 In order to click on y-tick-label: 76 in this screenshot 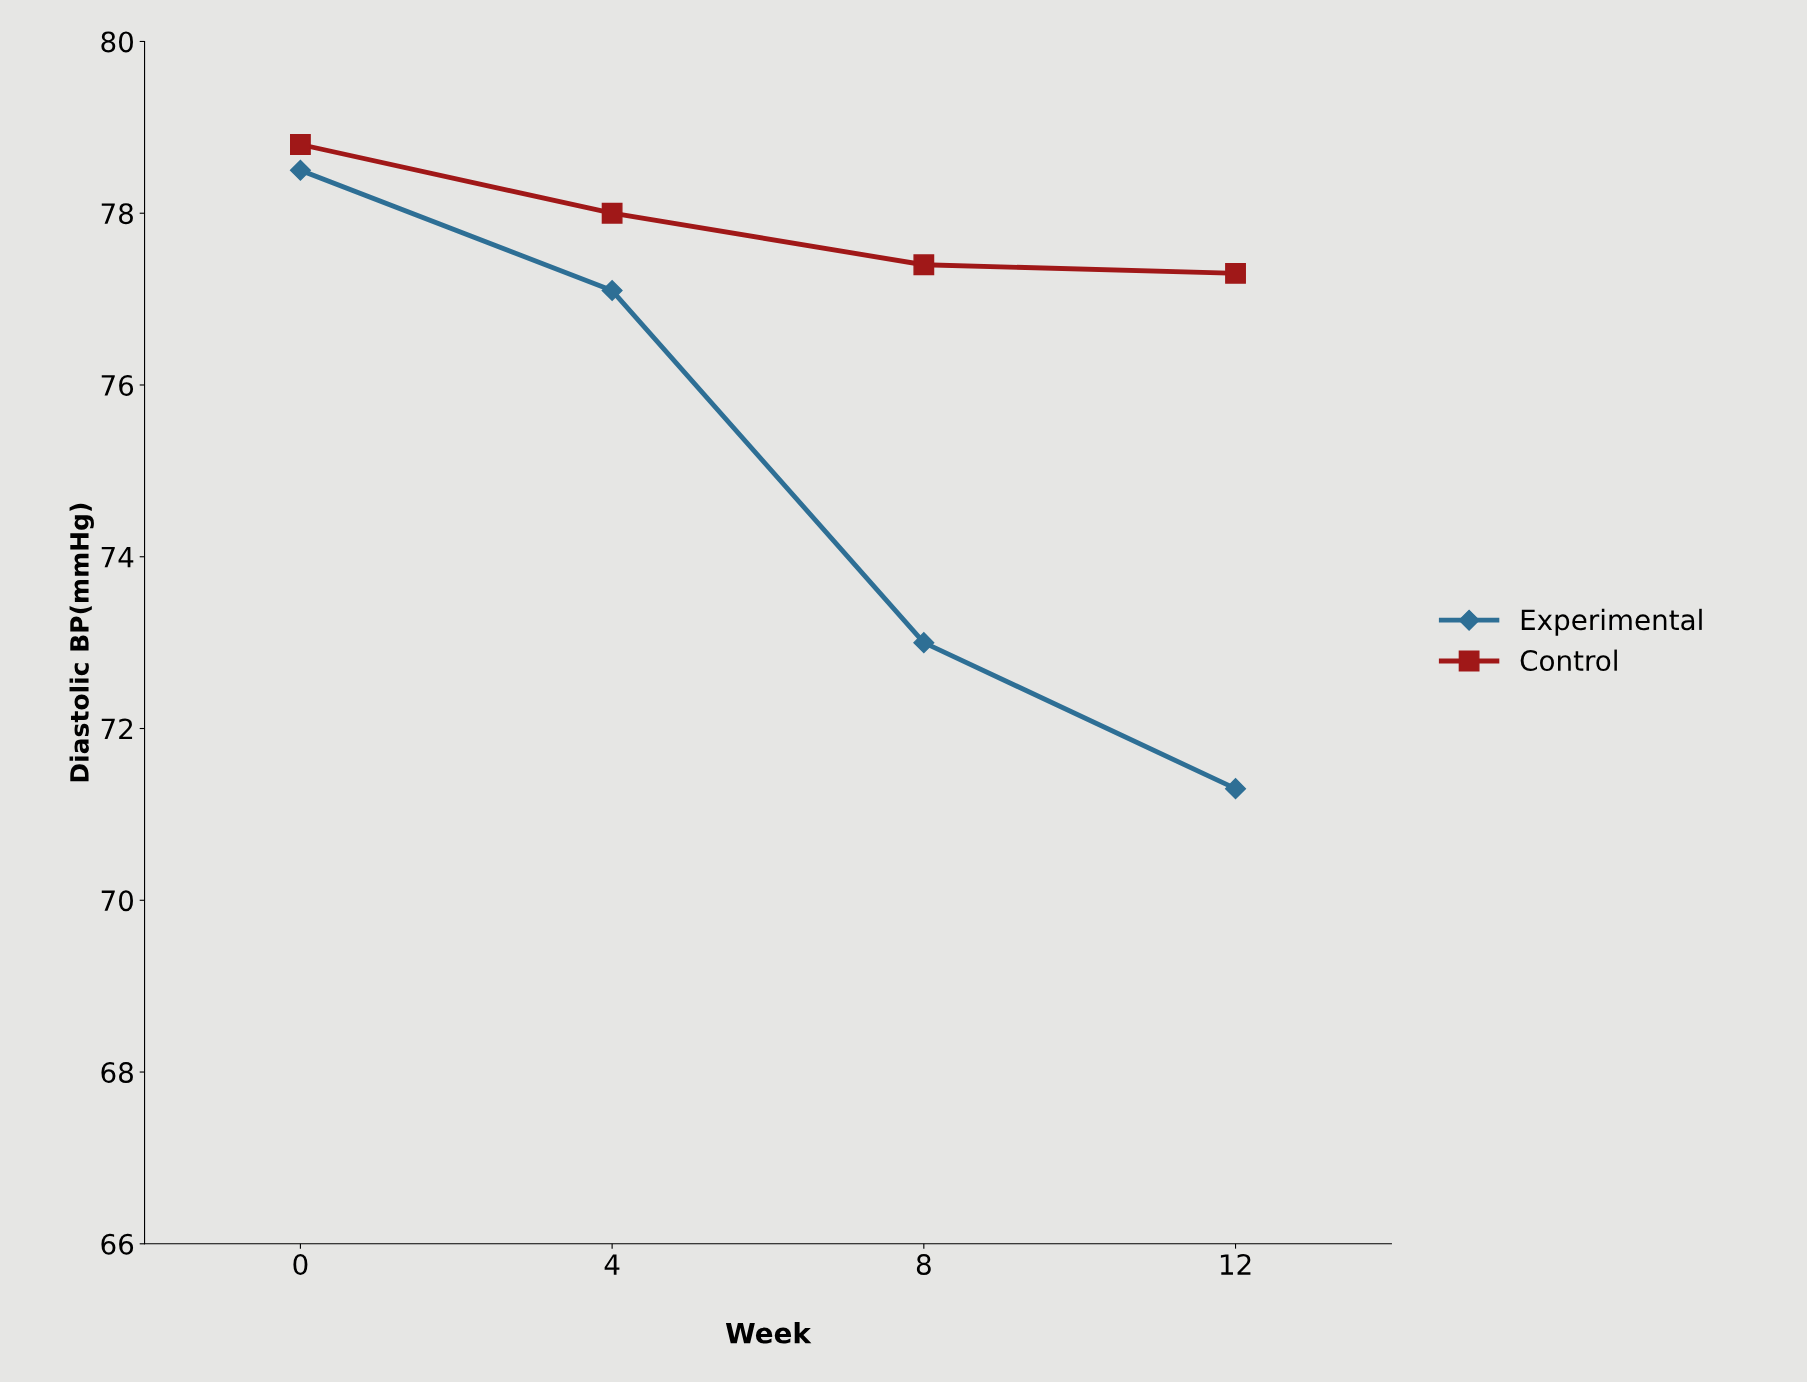, I will do `click(117, 385)`.